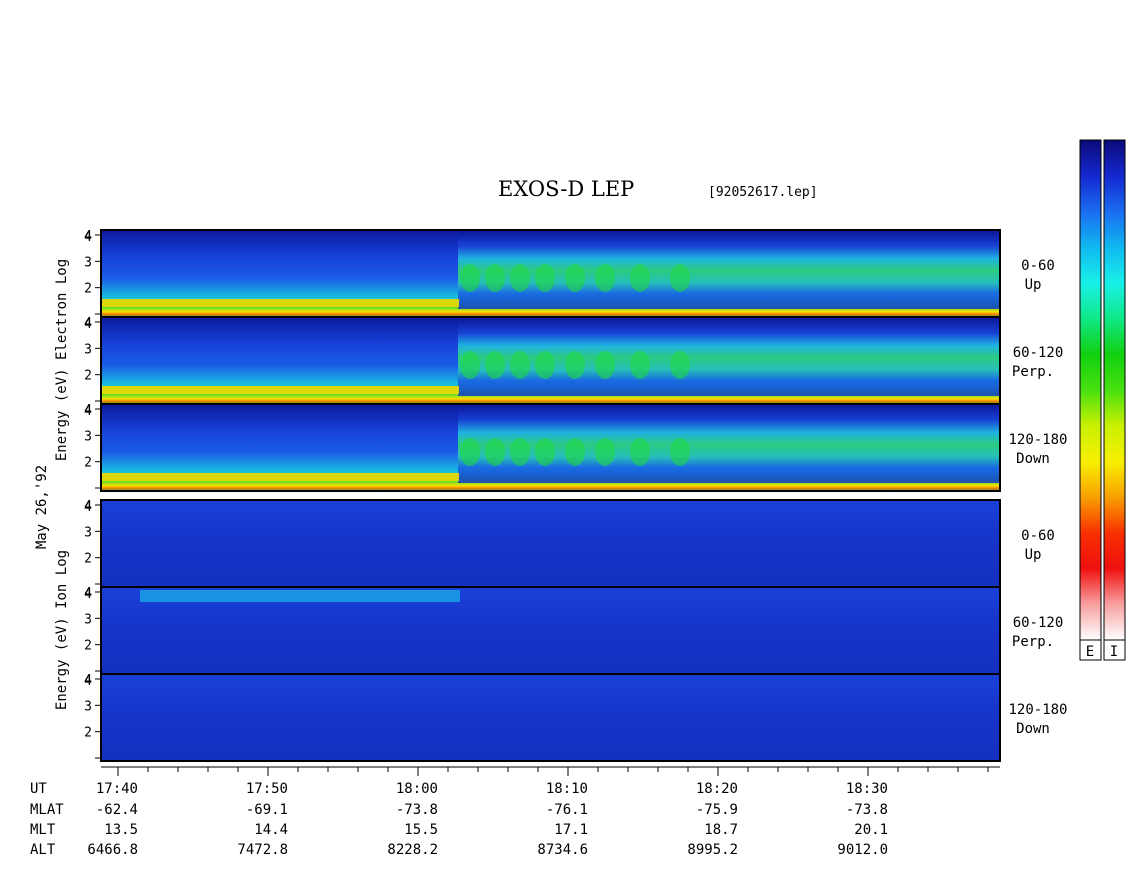 Image resolution: width=1130 pixels, height=875 pixels. Describe the element at coordinates (412, 850) in the screenshot. I see `ephemeris-value-alt: 8228.2` at that location.